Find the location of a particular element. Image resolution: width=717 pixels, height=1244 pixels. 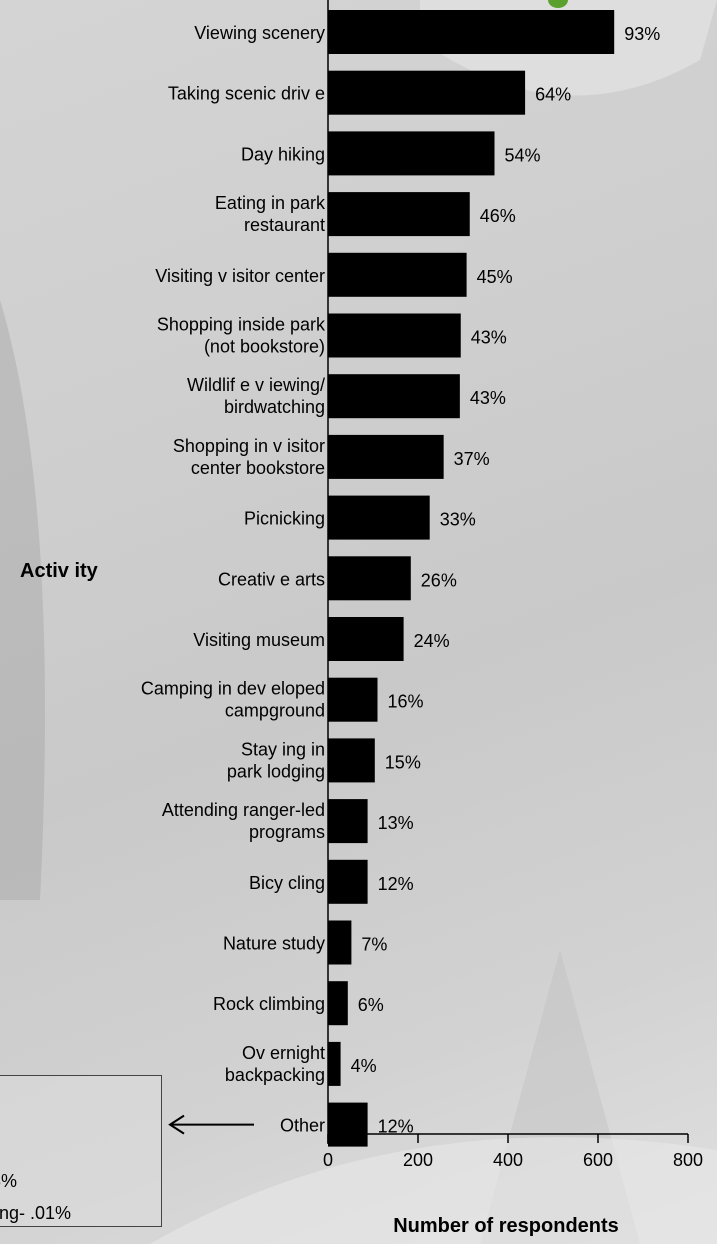

value-label: 15% is located at coordinates (403, 762).